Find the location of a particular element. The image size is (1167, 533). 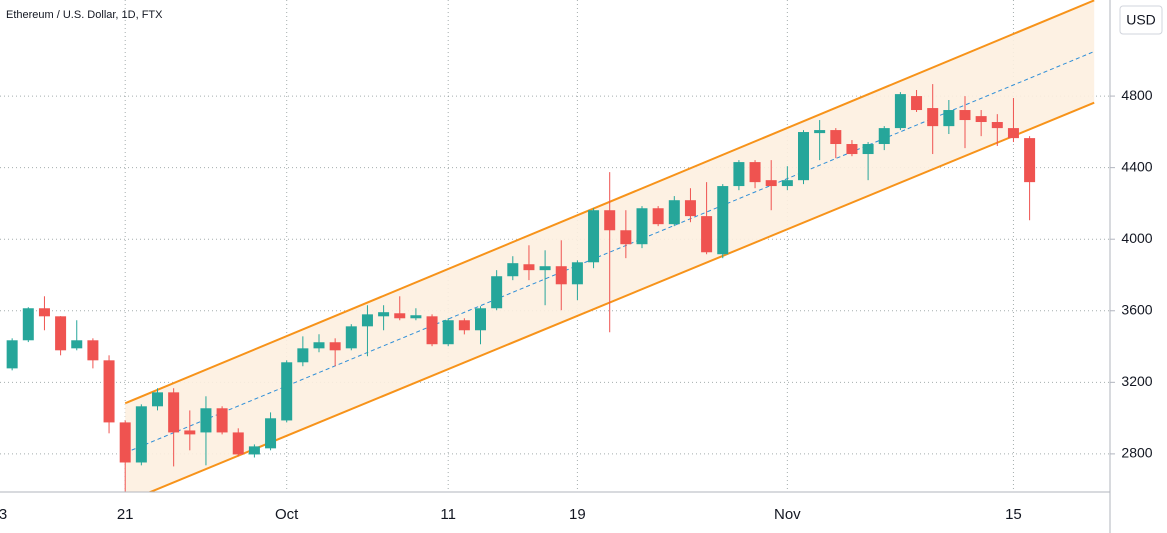

x-tick-label: 21 is located at coordinates (125, 514).